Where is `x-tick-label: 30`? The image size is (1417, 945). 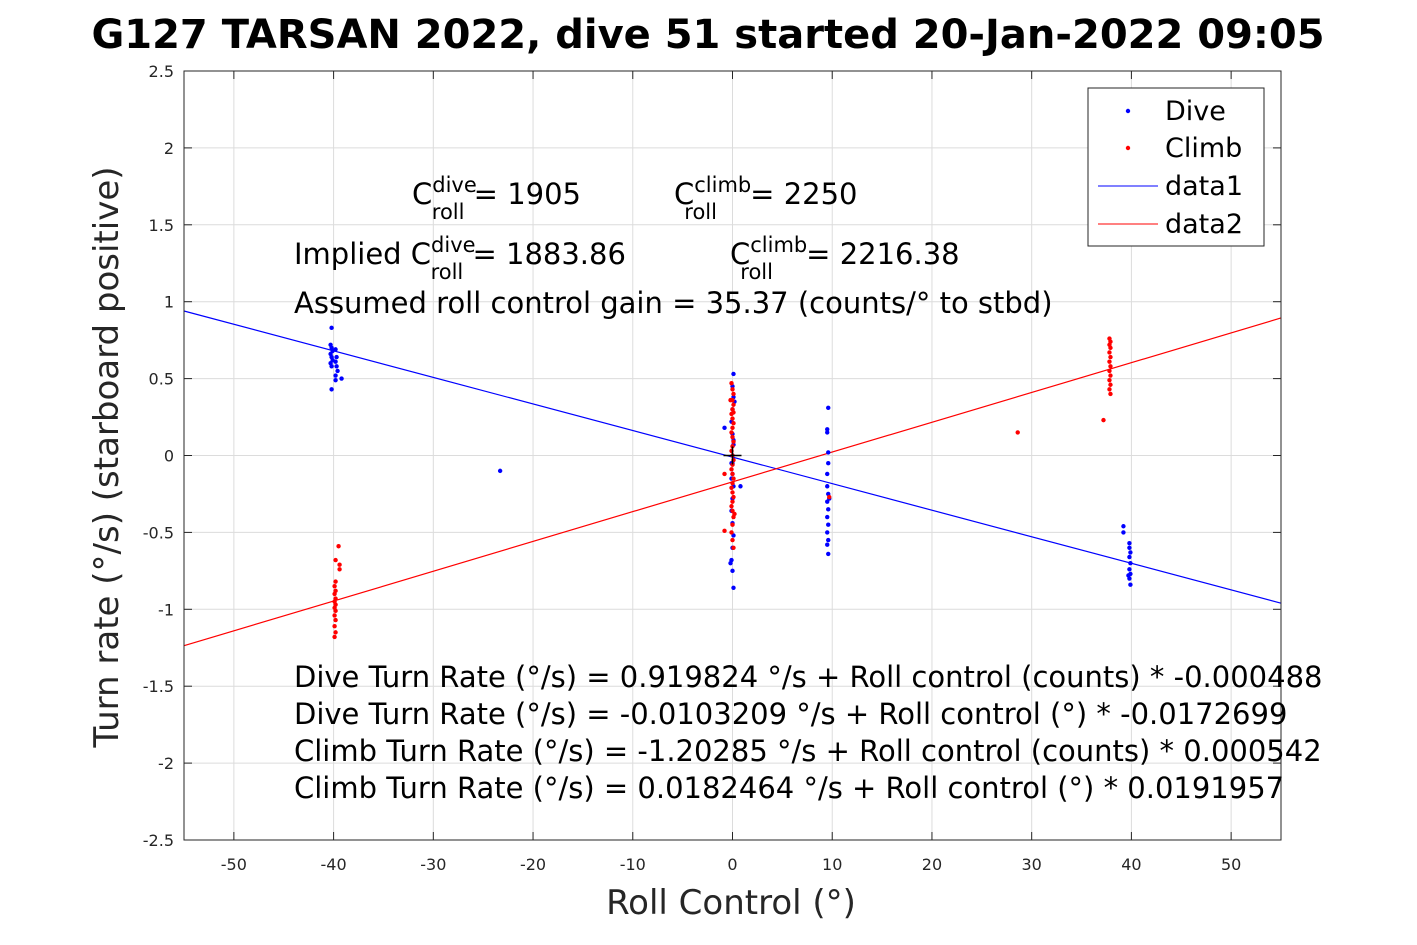 x-tick-label: 30 is located at coordinates (1032, 864).